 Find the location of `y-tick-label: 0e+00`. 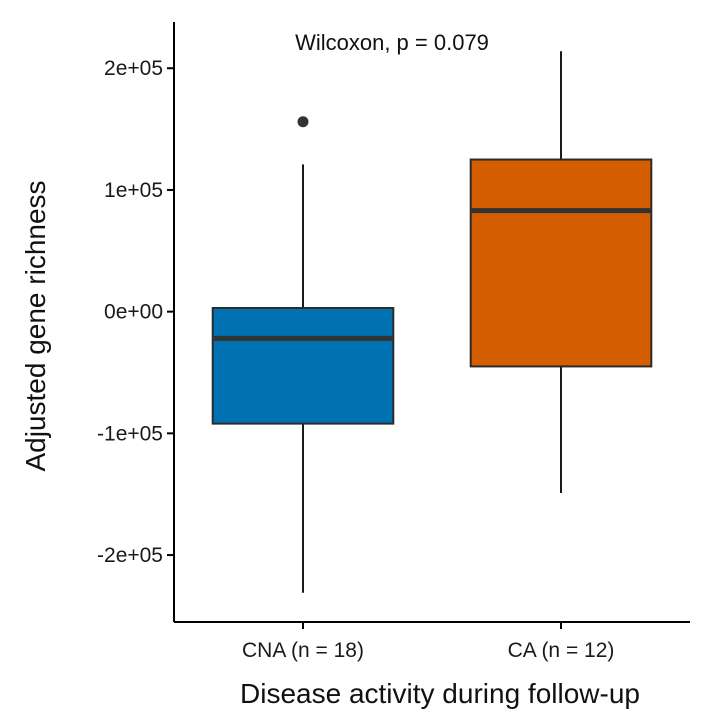

y-tick-label: 0e+00 is located at coordinates (133, 312).